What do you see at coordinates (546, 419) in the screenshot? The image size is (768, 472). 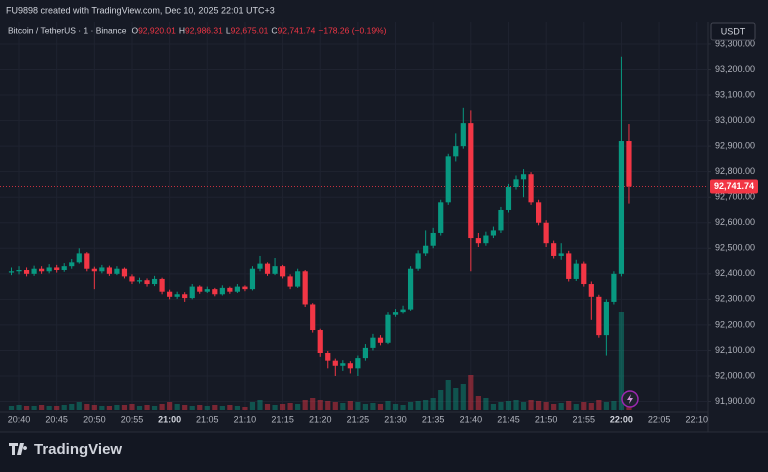 I see `x-tick-label: 21:50` at bounding box center [546, 419].